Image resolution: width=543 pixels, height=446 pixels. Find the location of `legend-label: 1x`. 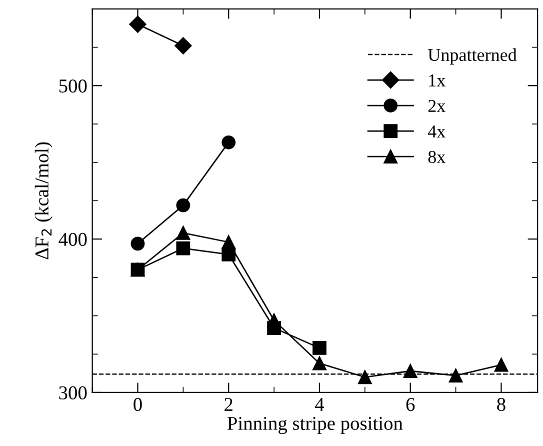

legend-label: 1x is located at coordinates (437, 80).